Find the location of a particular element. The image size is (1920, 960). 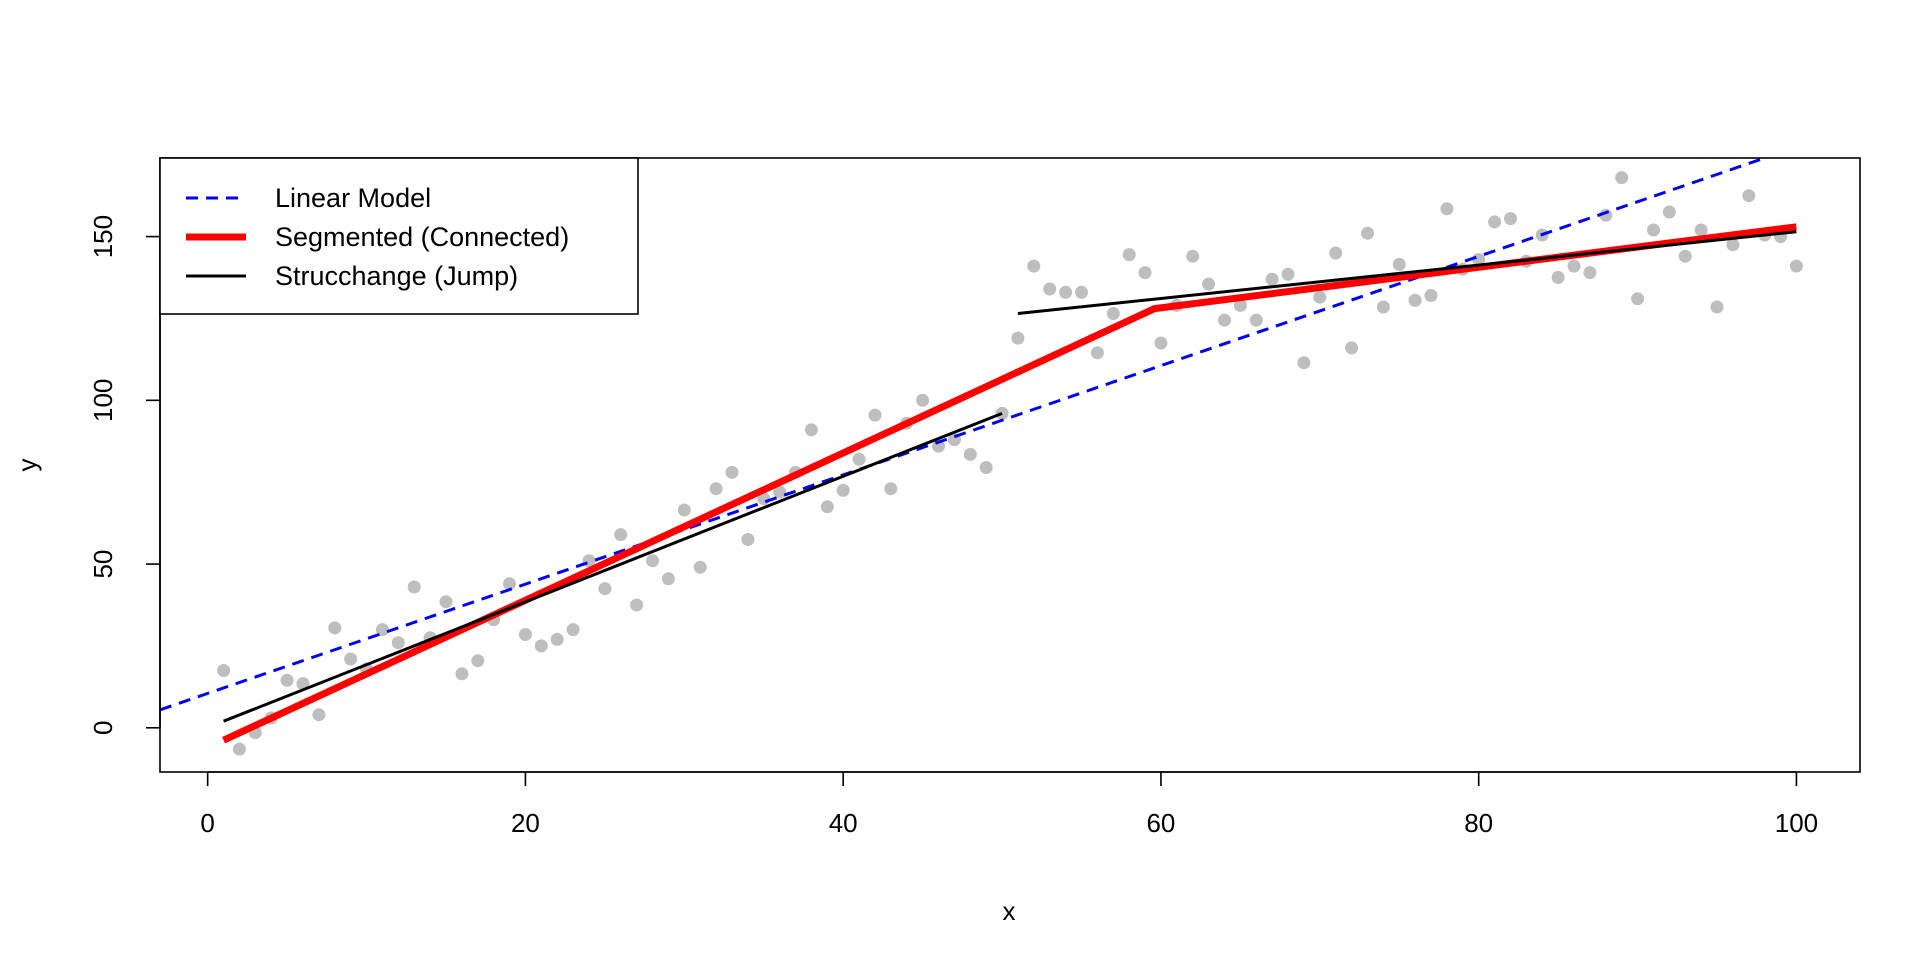

x-tick-label: 60 is located at coordinates (1160, 823).